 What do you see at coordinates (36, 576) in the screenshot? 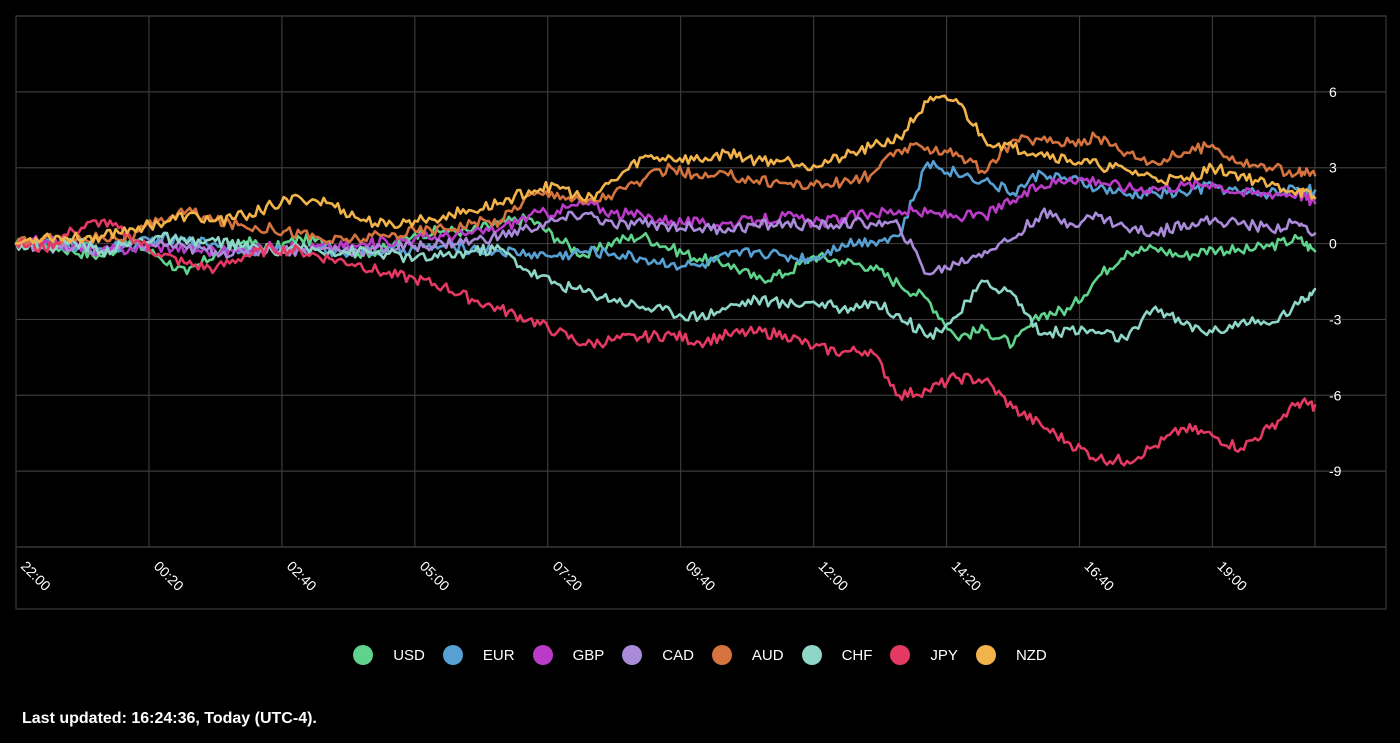
I see `x-tick-label: 22:00` at bounding box center [36, 576].